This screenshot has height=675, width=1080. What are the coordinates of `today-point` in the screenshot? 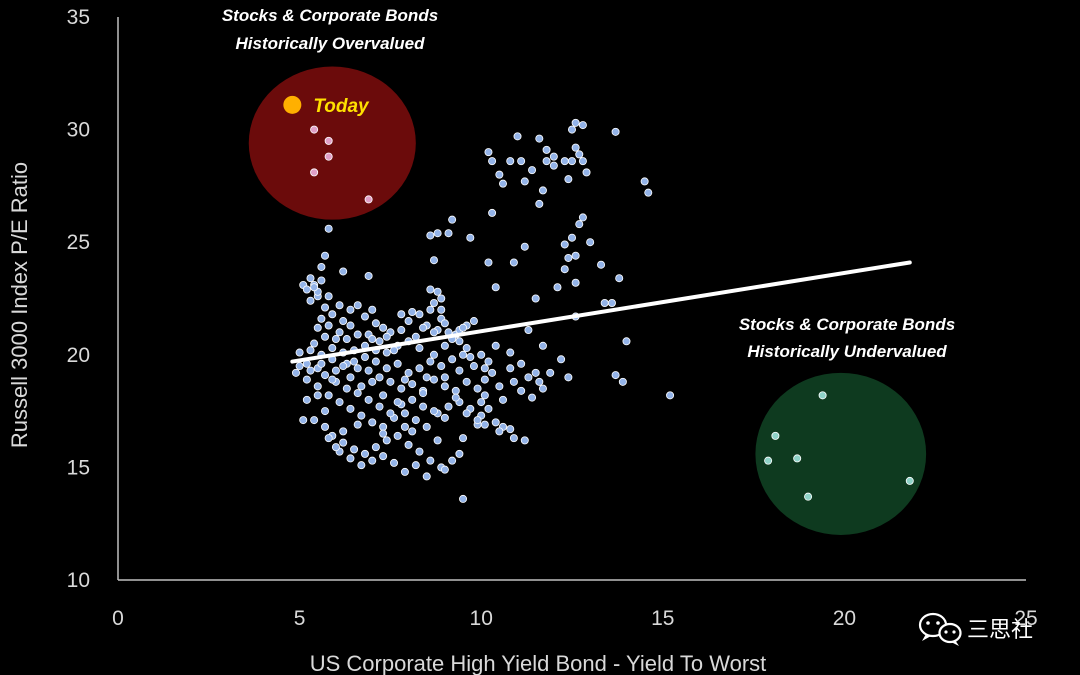 It's located at (292, 104).